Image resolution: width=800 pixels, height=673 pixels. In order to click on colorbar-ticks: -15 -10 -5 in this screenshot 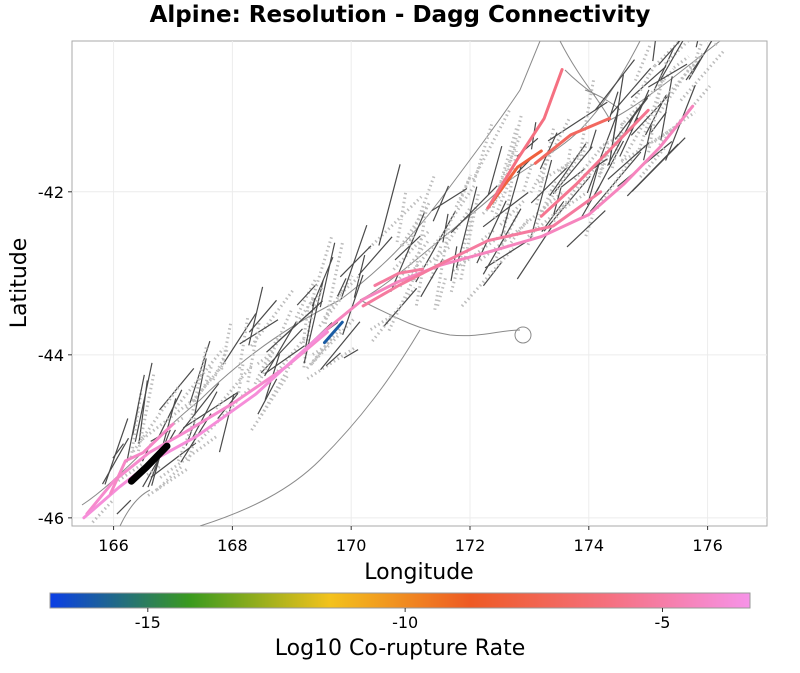, I will do `click(402, 620)`.